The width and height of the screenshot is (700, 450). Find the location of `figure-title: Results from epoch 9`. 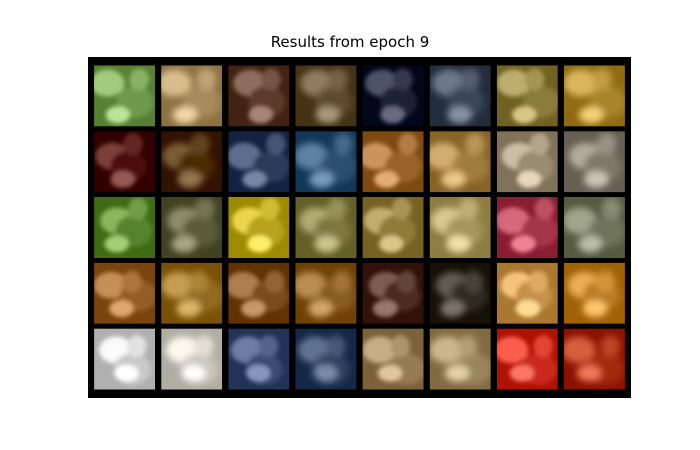

figure-title: Results from epoch 9 is located at coordinates (350, 42).